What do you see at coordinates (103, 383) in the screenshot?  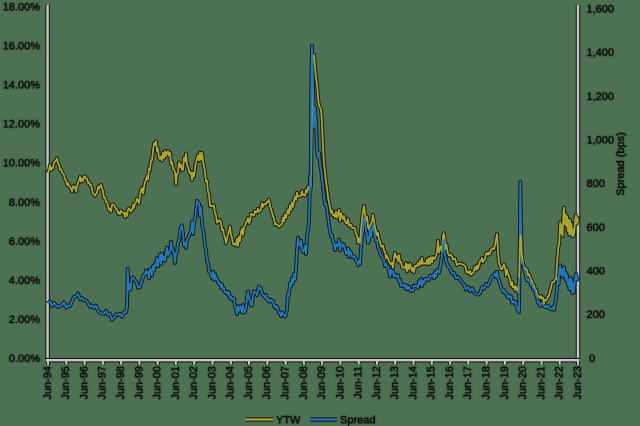 I see `svg-text: Jun-97` at bounding box center [103, 383].